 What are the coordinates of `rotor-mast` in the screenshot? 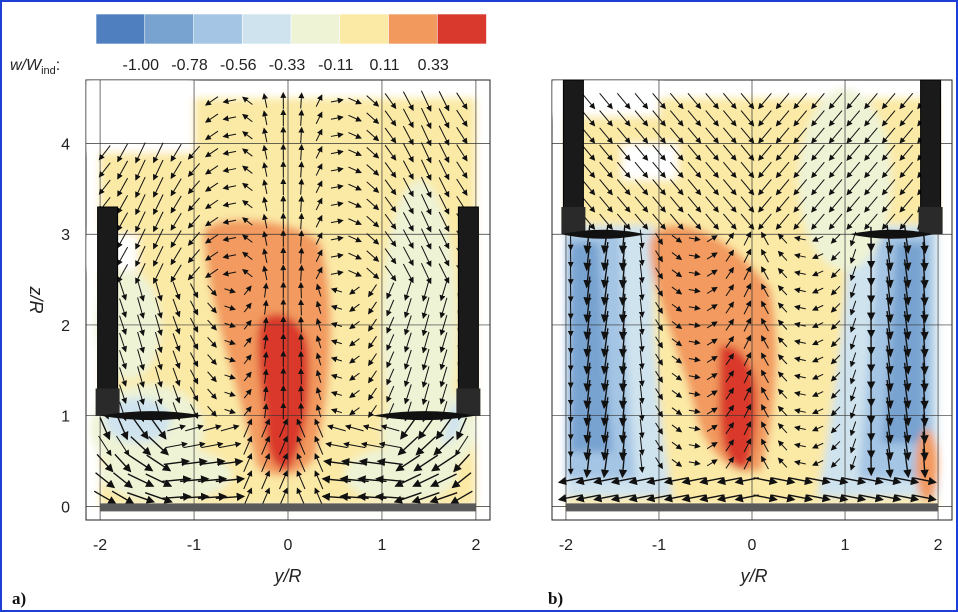 It's located at (468, 309).